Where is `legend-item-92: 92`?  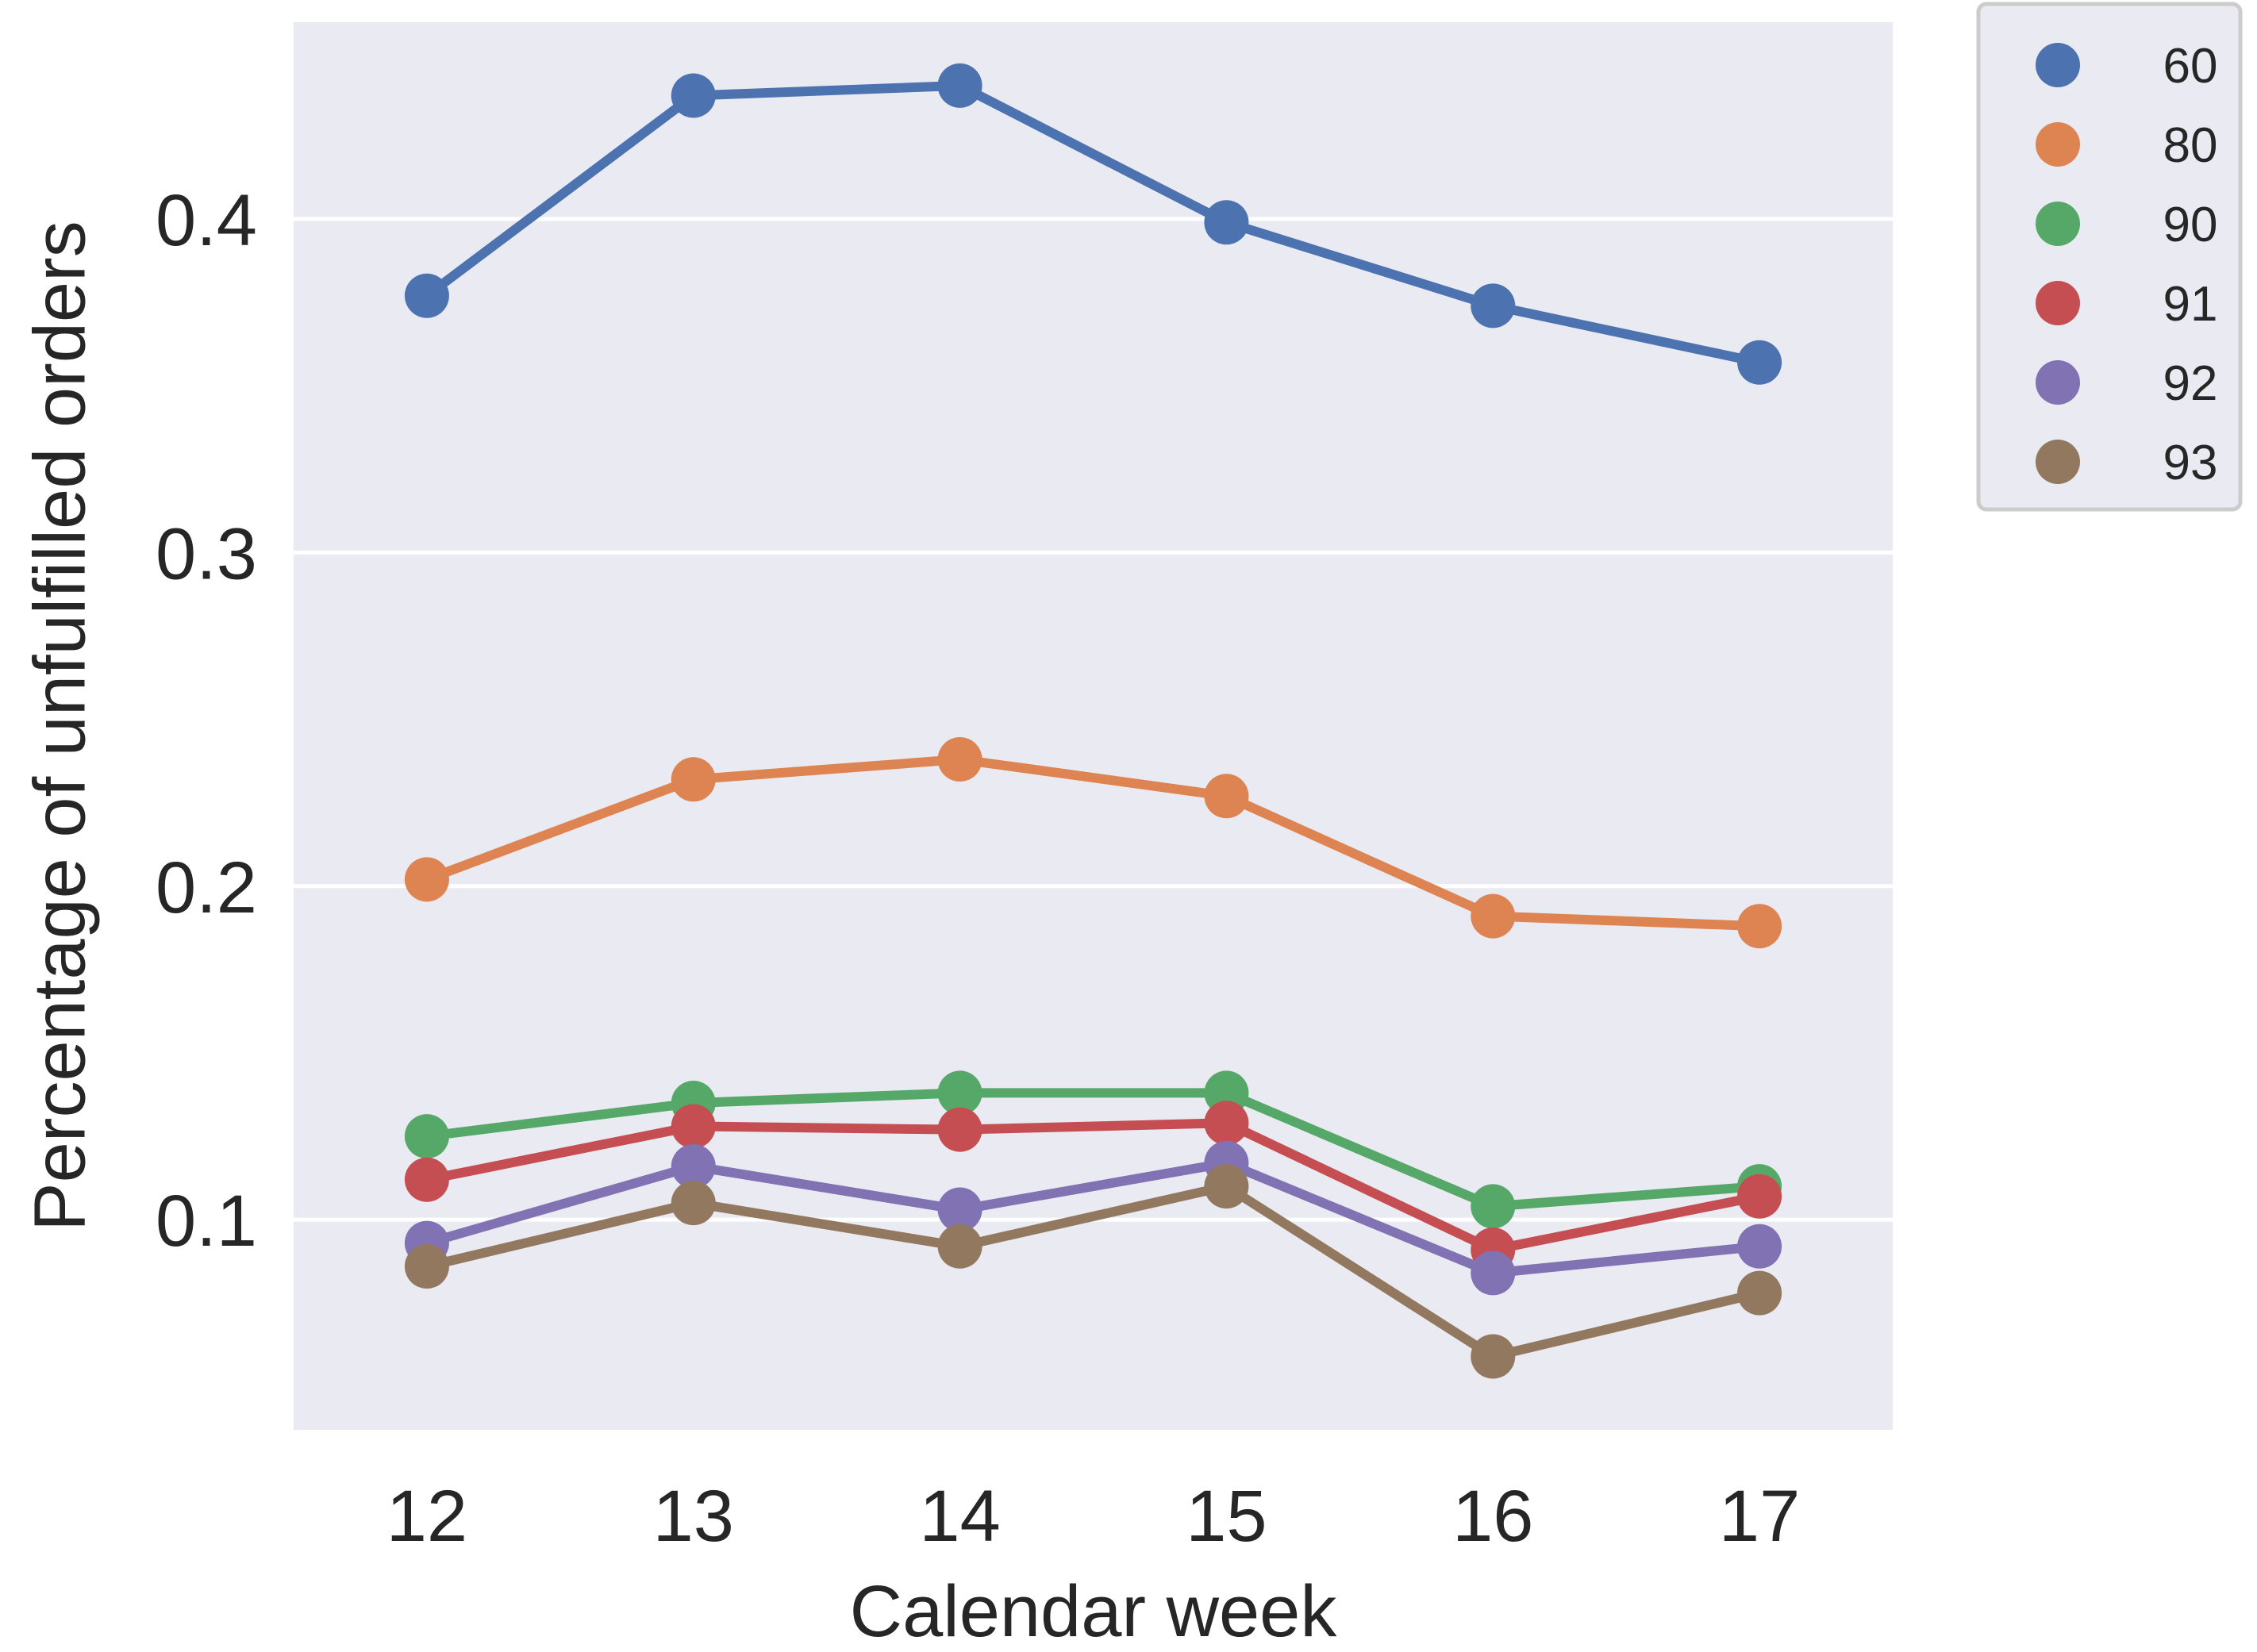
legend-item-92: 92 is located at coordinates (2126, 383).